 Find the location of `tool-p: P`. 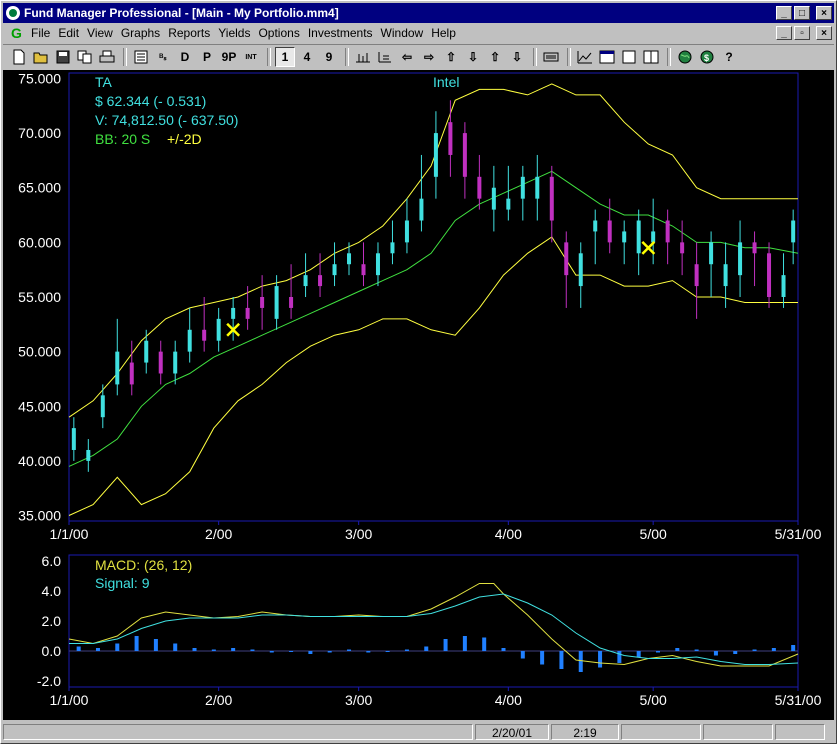

tool-p: P is located at coordinates (206, 57).